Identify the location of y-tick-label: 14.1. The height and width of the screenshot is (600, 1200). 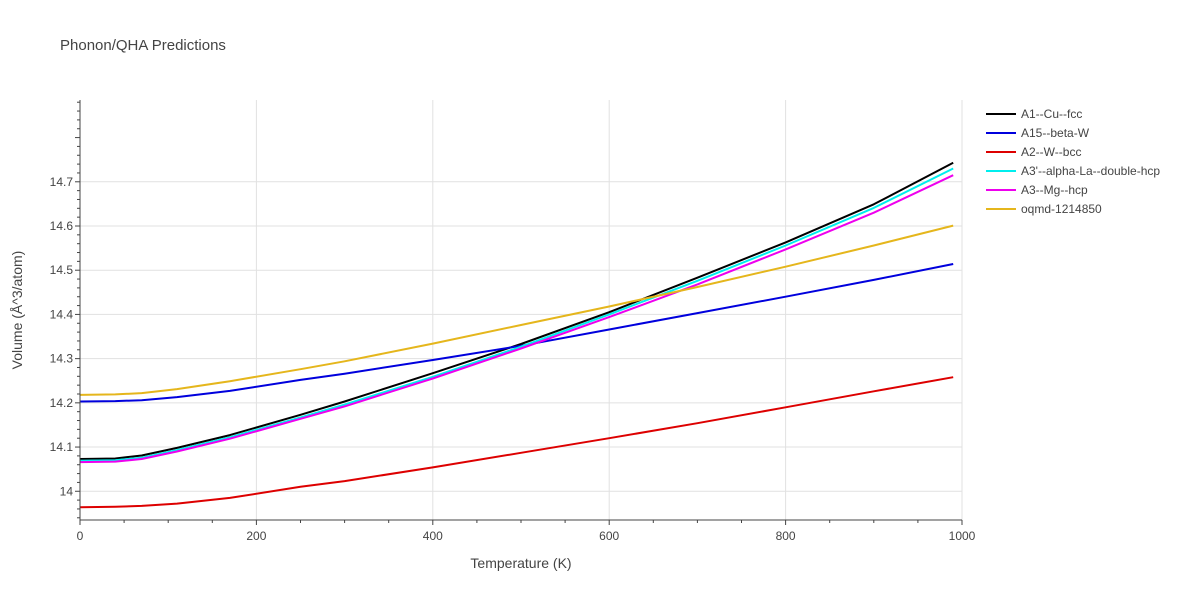
(62, 447).